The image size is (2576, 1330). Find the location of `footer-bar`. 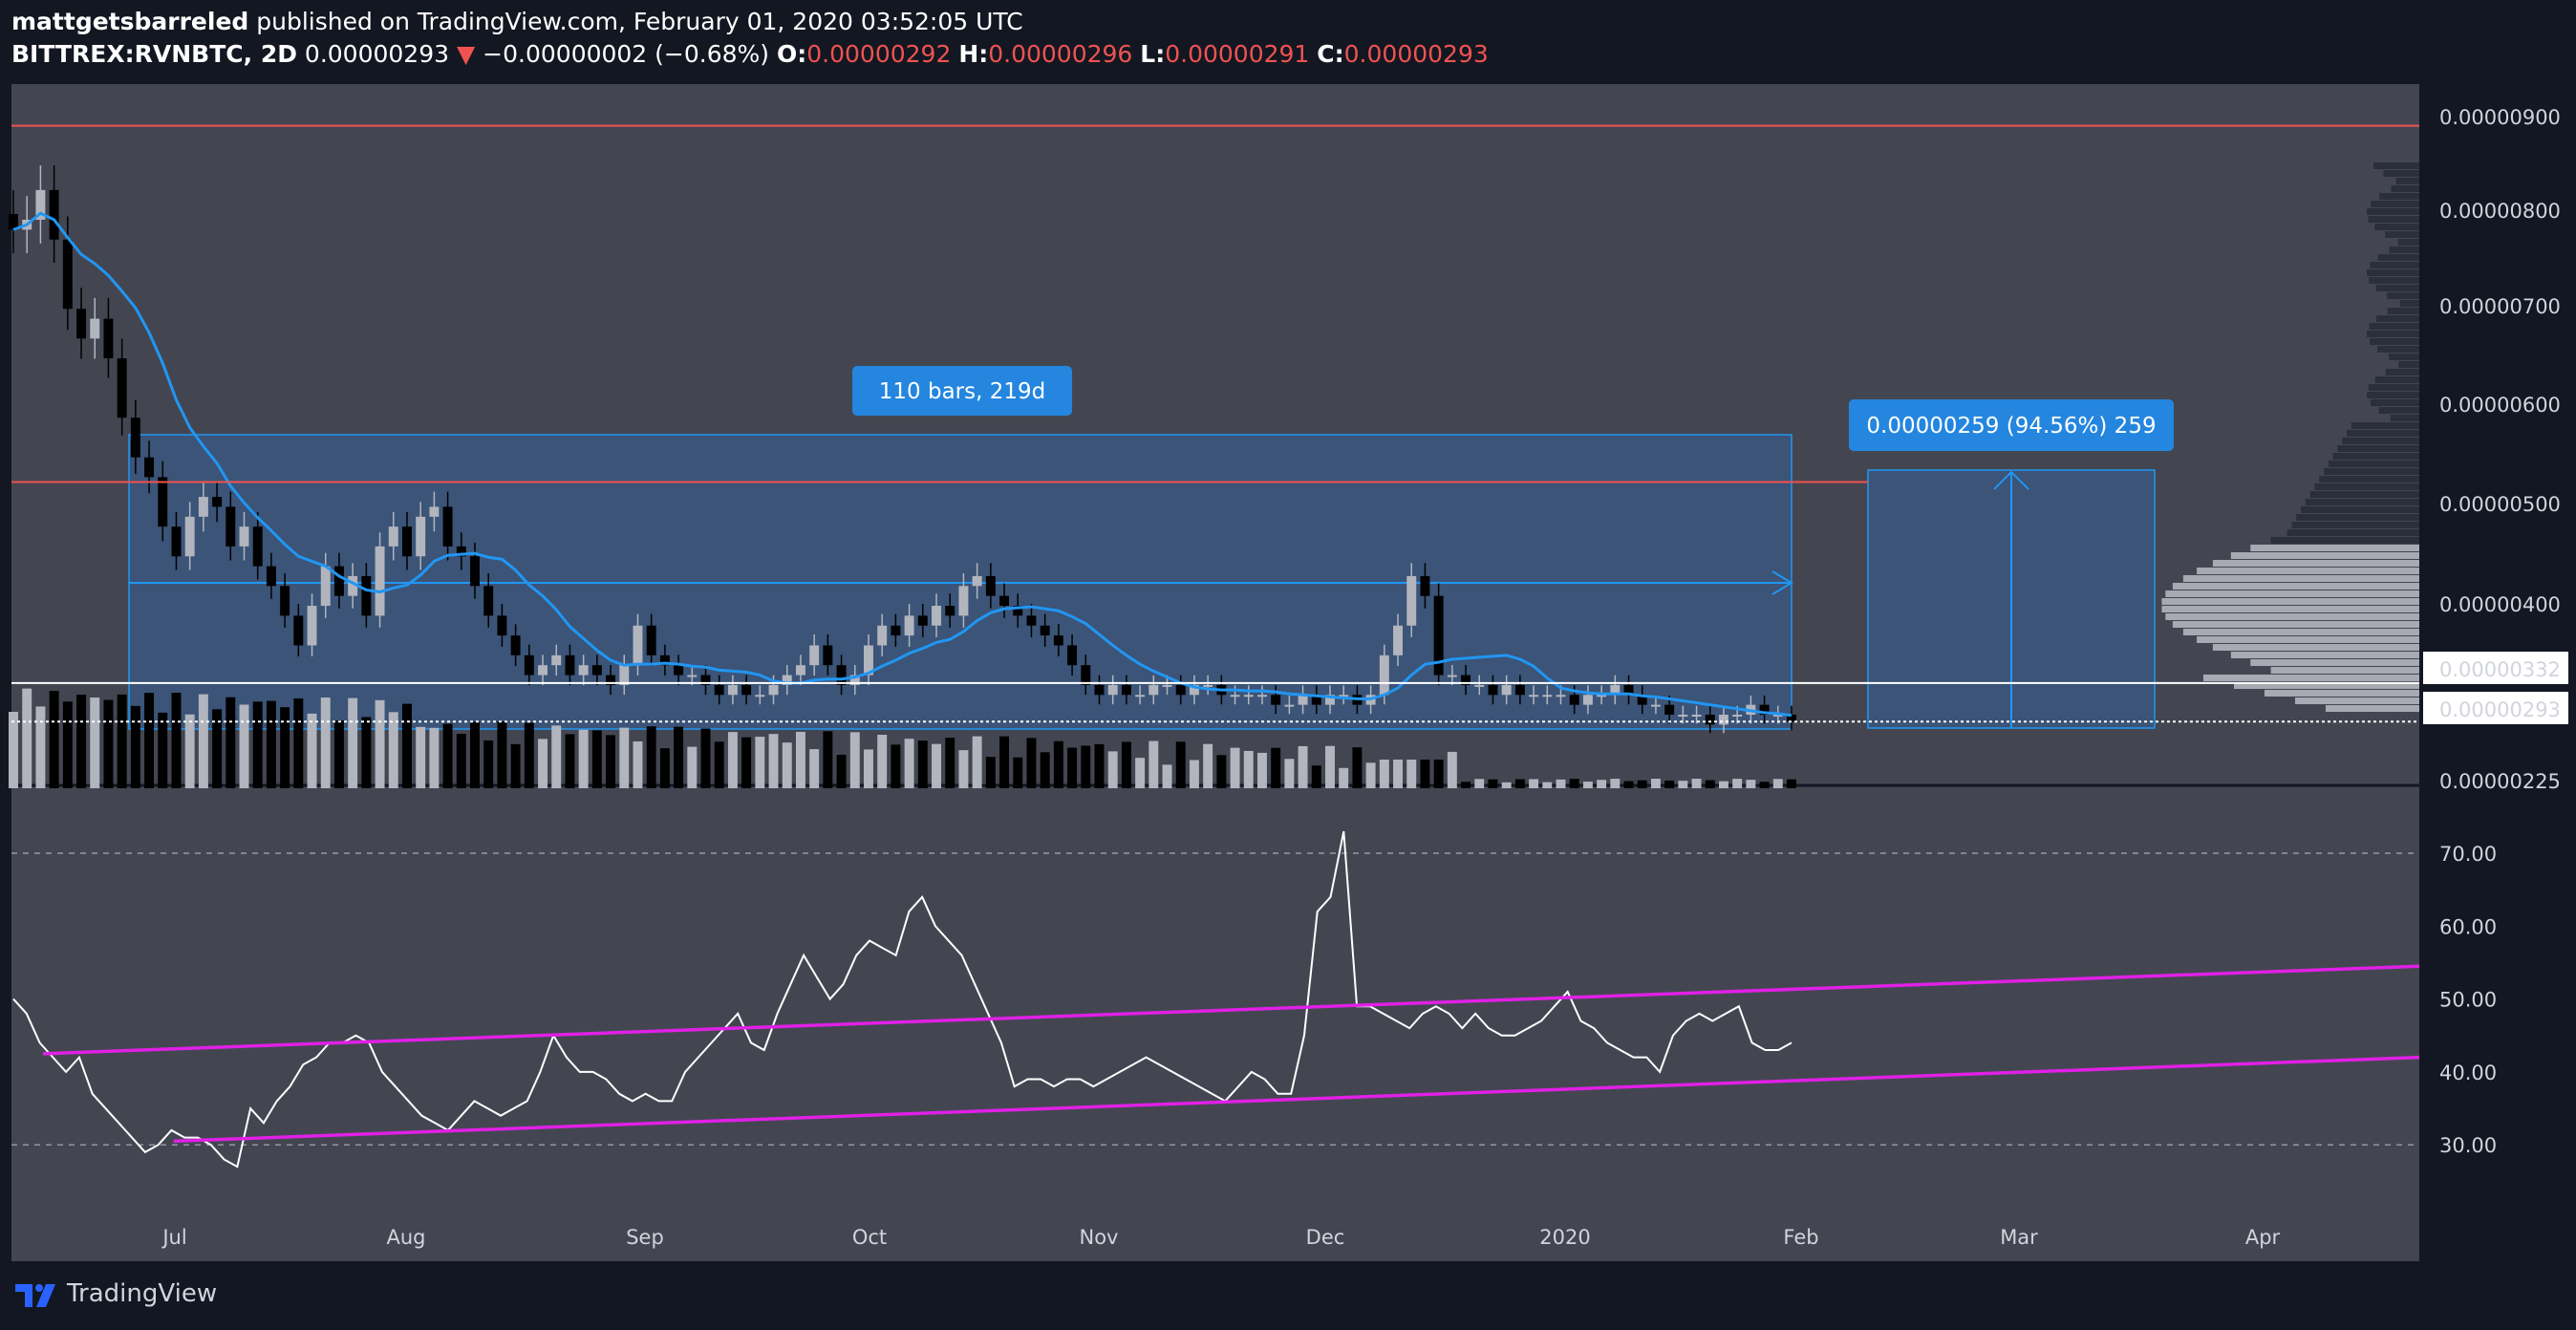

footer-bar is located at coordinates (1288, 1296).